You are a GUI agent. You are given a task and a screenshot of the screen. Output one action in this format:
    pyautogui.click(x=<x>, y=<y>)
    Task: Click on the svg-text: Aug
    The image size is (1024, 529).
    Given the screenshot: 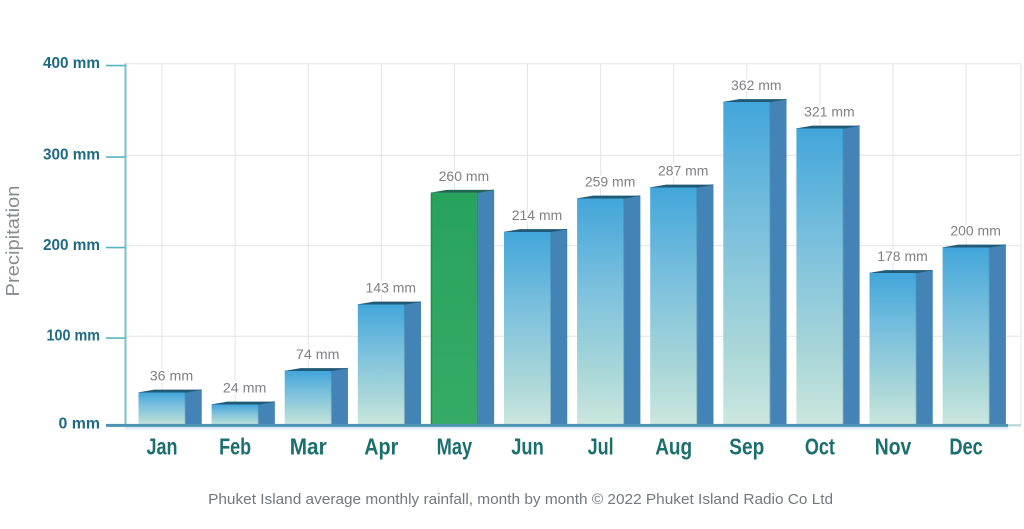 What is the action you would take?
    pyautogui.click(x=673, y=447)
    